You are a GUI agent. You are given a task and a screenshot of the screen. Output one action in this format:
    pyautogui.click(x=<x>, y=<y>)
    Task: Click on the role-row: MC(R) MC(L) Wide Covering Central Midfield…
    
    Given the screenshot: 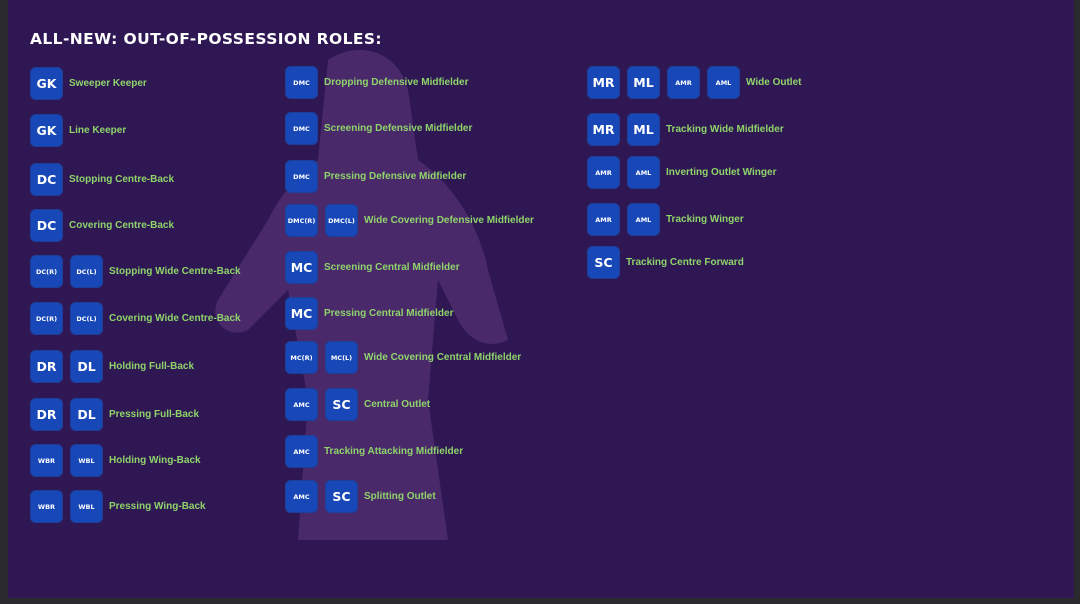 What is the action you would take?
    pyautogui.click(x=403, y=357)
    